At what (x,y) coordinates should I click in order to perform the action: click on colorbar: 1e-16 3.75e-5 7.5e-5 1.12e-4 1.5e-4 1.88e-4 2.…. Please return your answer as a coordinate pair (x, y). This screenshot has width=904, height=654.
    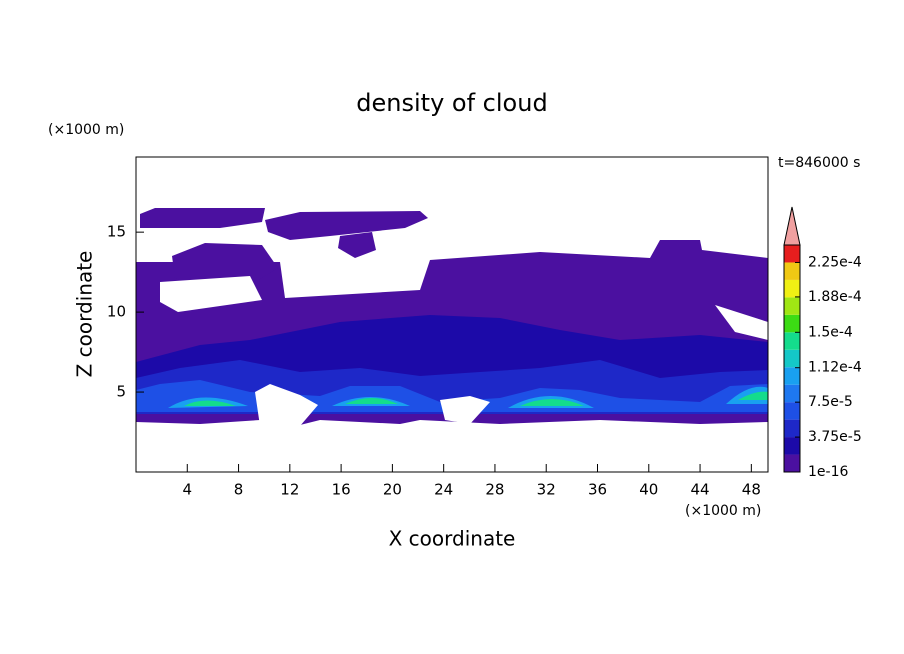
    Looking at the image, I should click on (822, 343).